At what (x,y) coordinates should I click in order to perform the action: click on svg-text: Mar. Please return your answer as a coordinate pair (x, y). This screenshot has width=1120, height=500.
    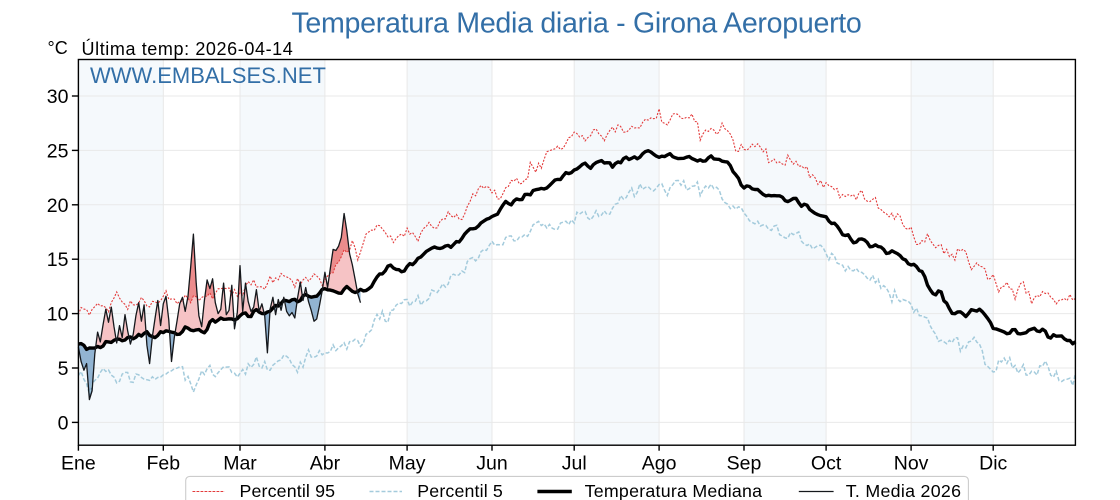
    Looking at the image, I should click on (240, 463).